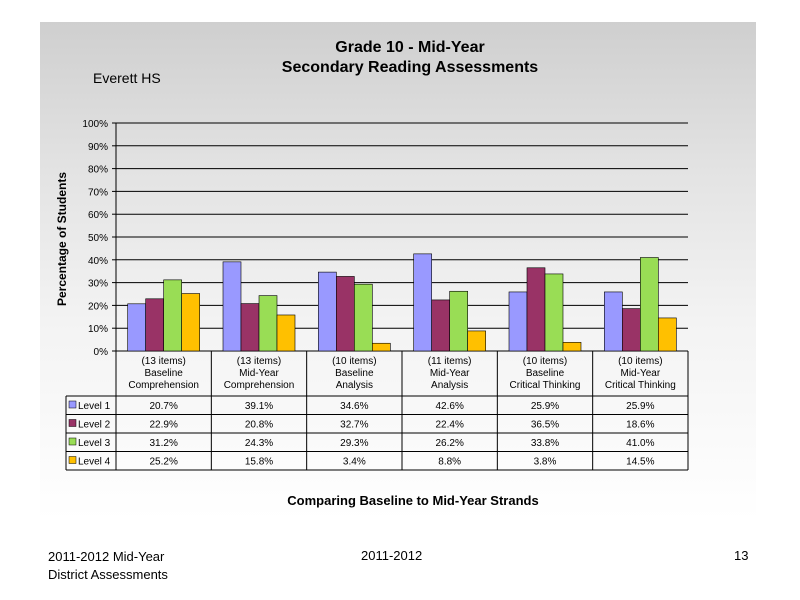  I want to click on chart-title-line-2: Secondary Reading Assessments, so click(410, 67).